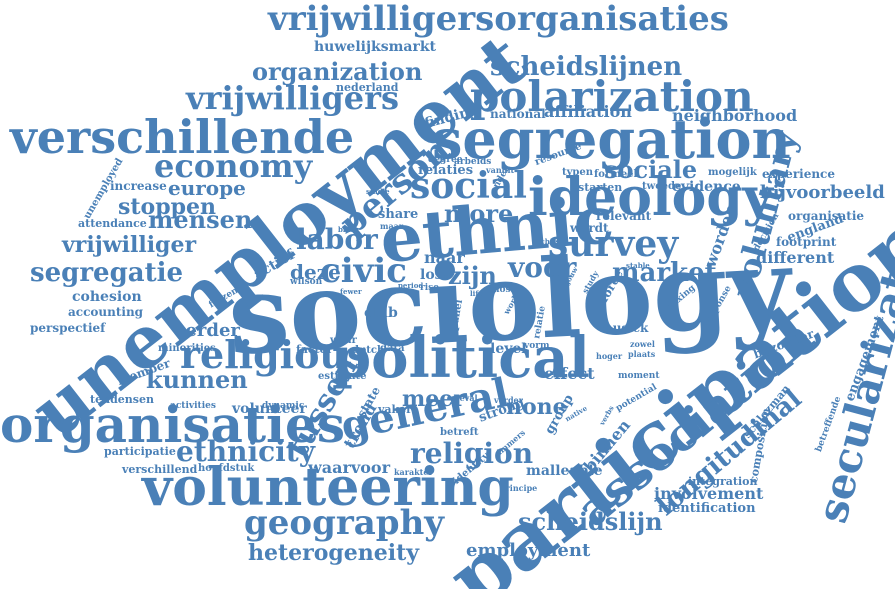  What do you see at coordinates (542, 267) in the screenshot?
I see `word-voor: voor` at bounding box center [542, 267].